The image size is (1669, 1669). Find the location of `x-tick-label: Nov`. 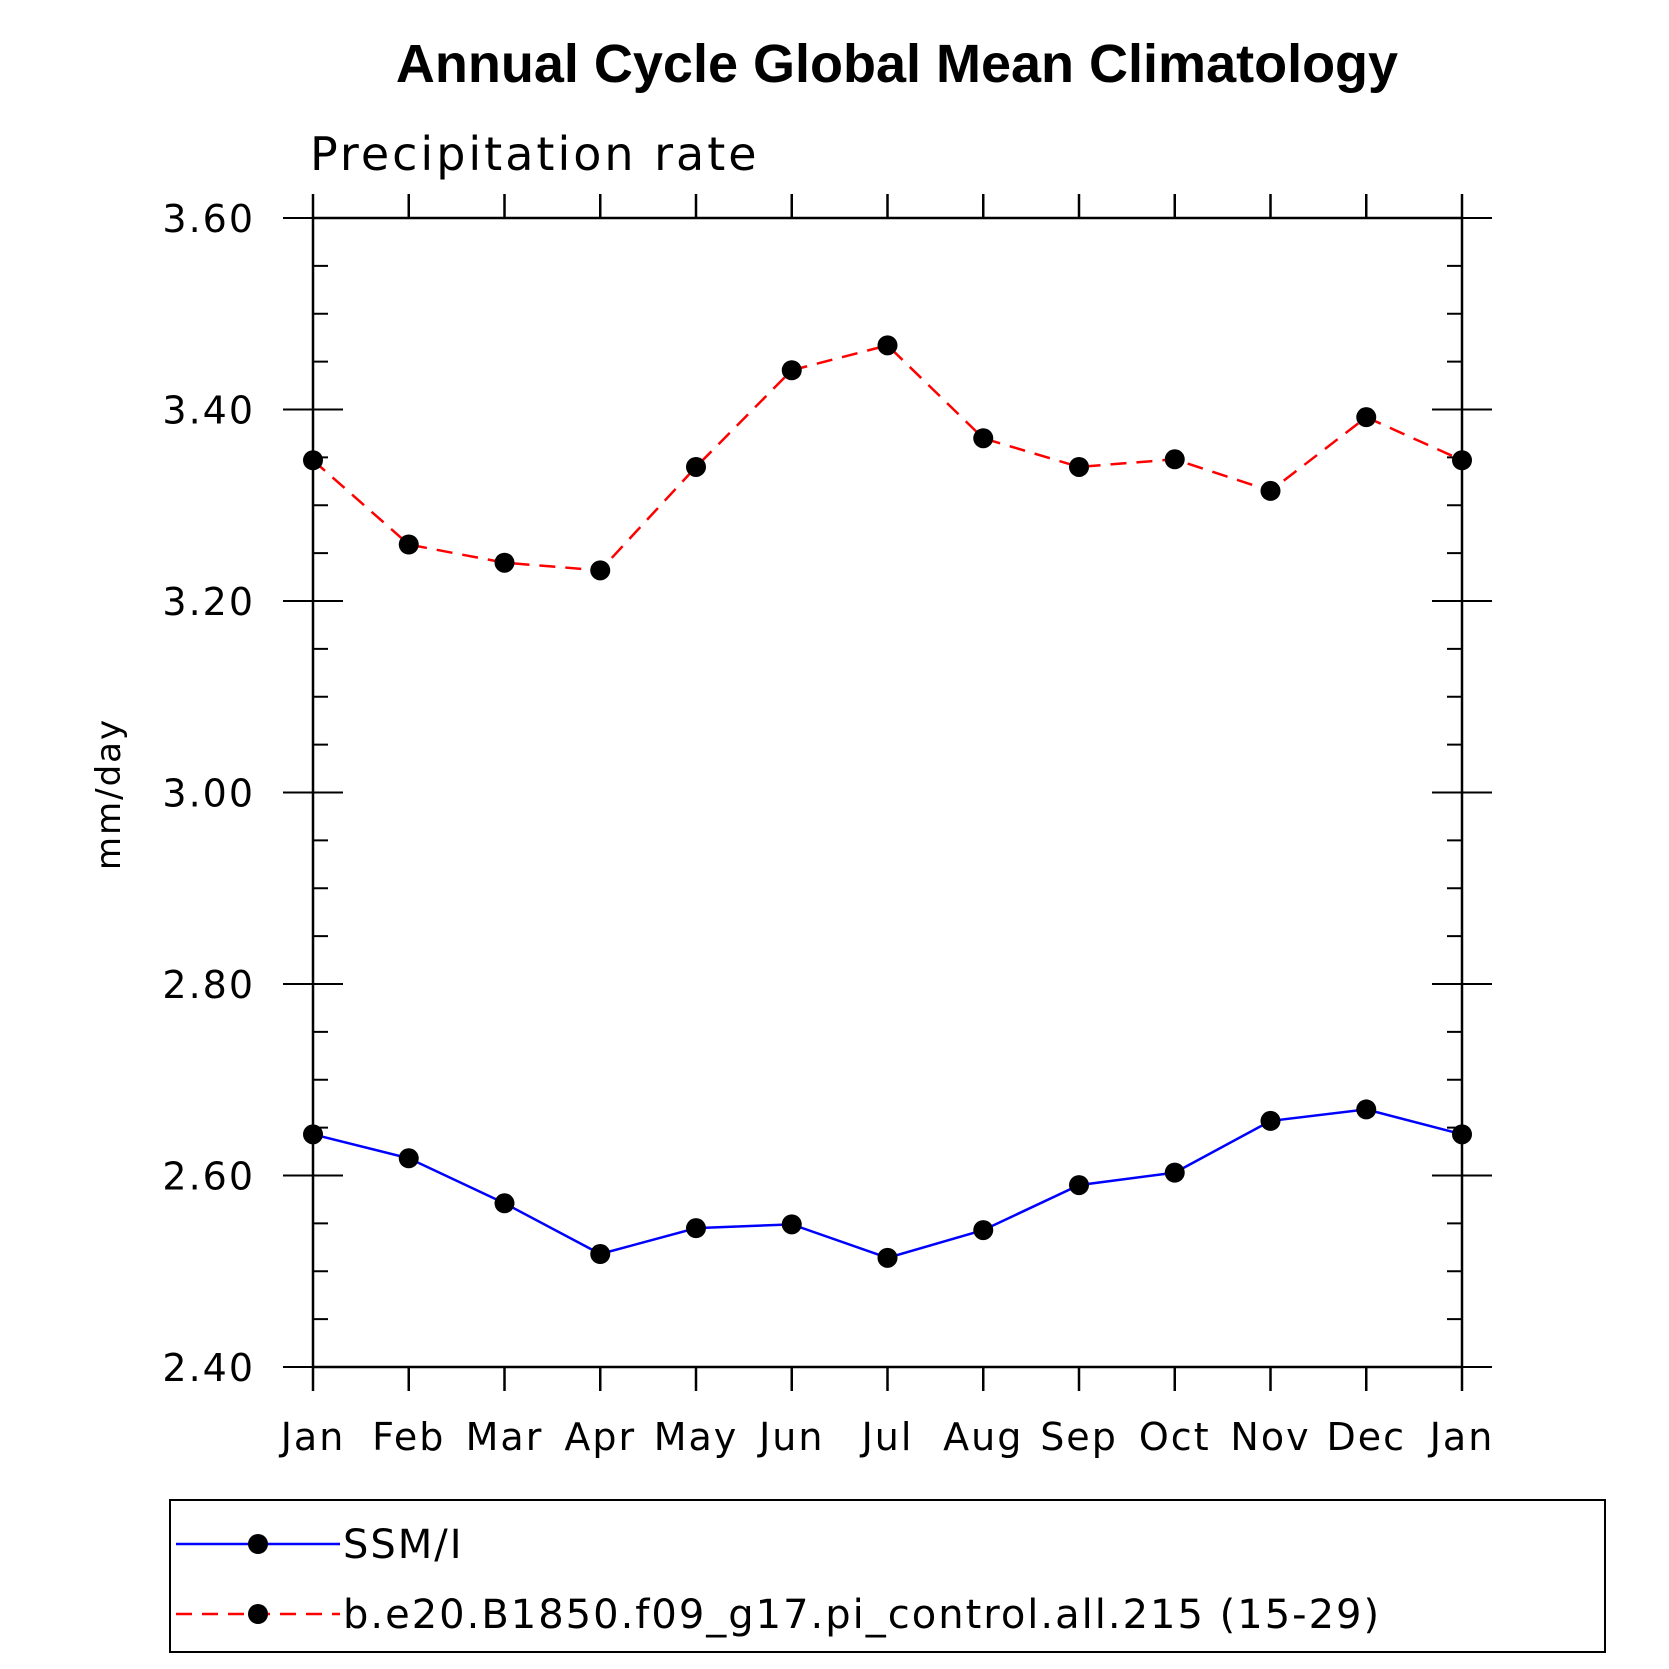

x-tick-label: Nov is located at coordinates (1270, 1437).